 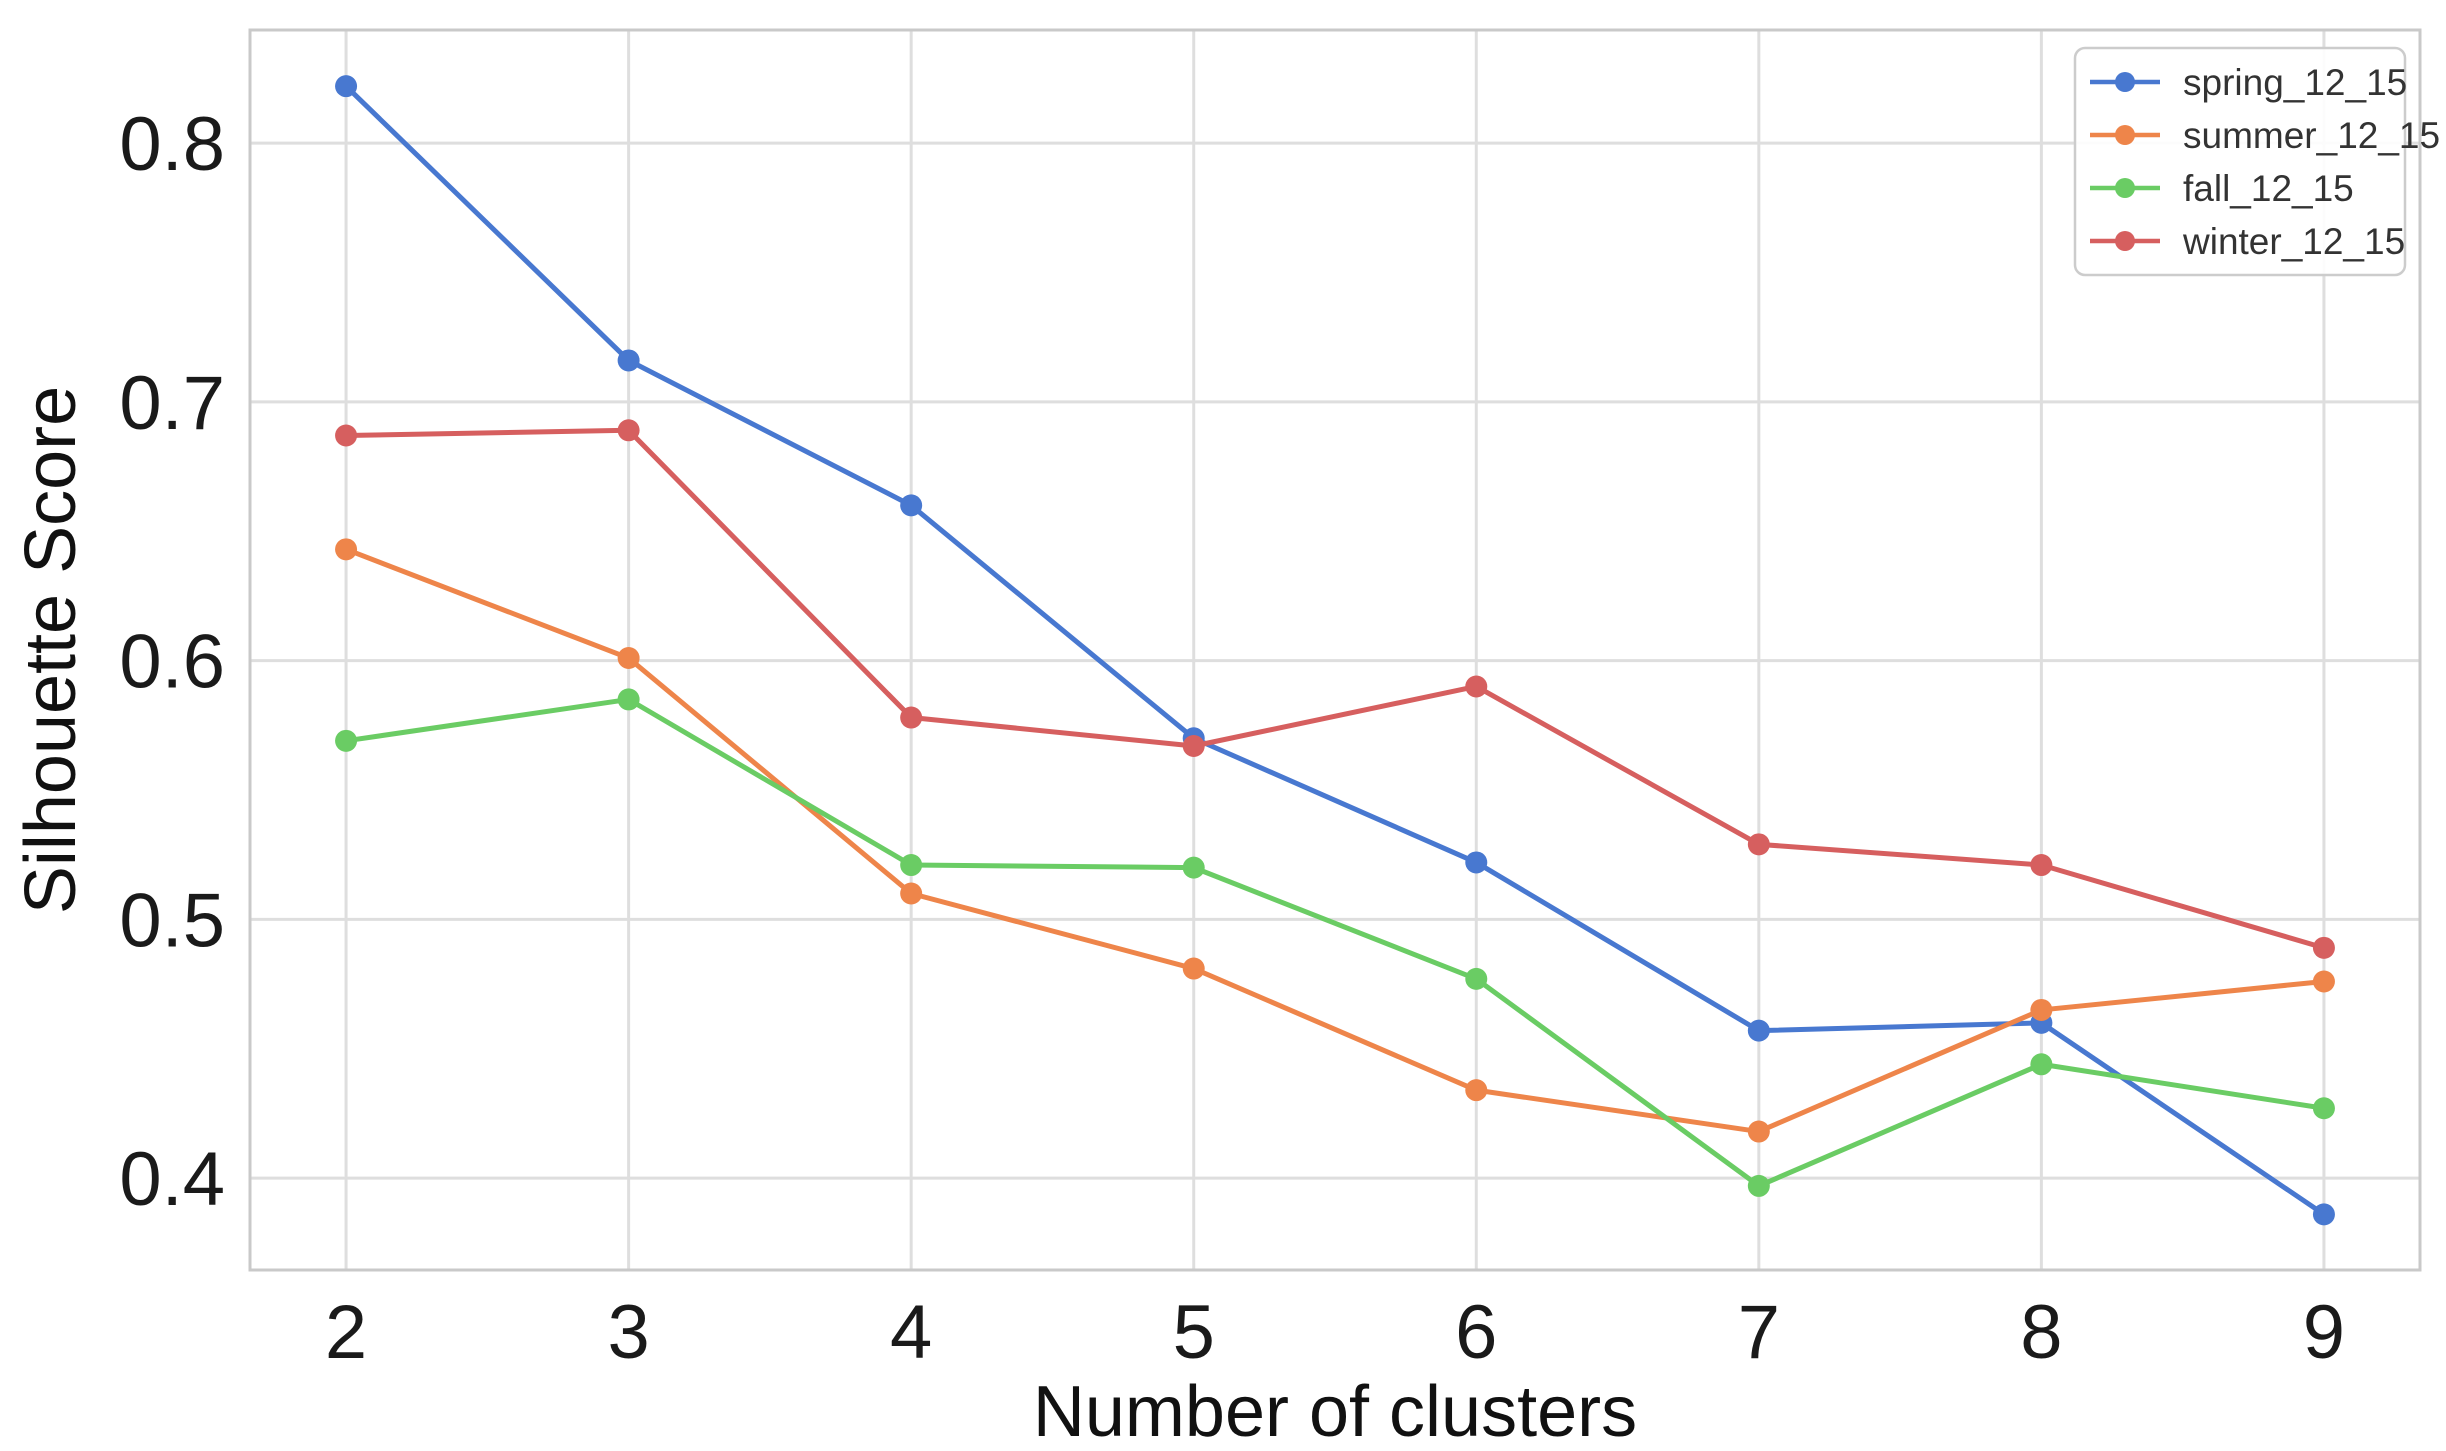 I want to click on x-tick-label: 4, so click(x=911, y=1332).